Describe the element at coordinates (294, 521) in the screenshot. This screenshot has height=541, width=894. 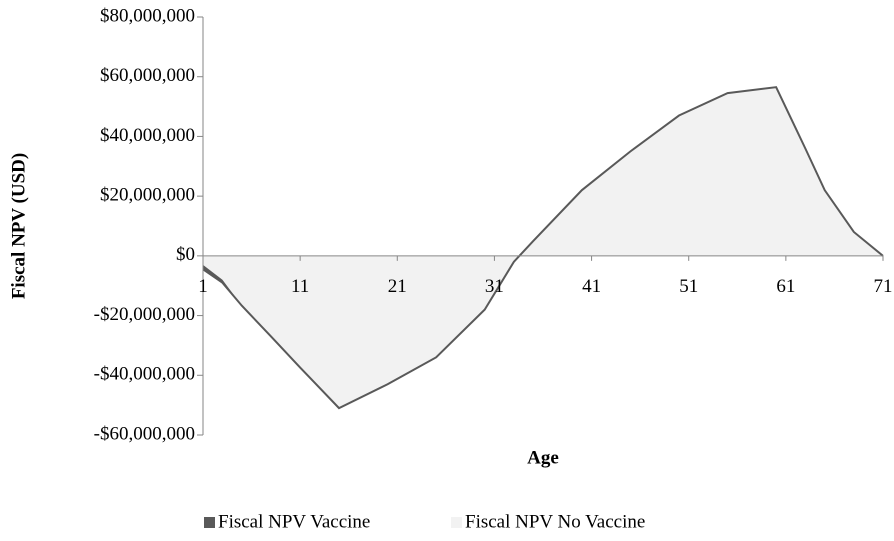
I see `legend-label: Fiscal NPV Vaccine` at that location.